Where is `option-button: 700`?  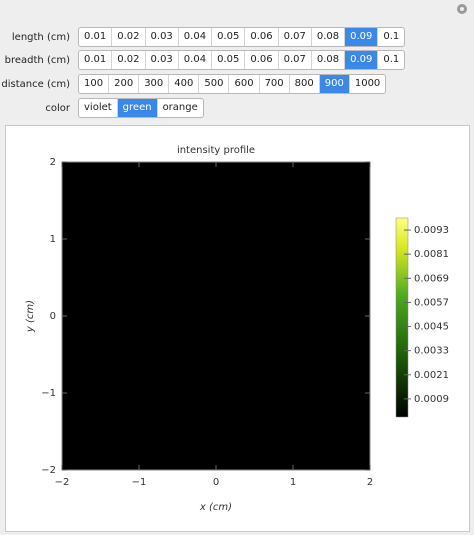
option-button: 700 is located at coordinates (275, 84).